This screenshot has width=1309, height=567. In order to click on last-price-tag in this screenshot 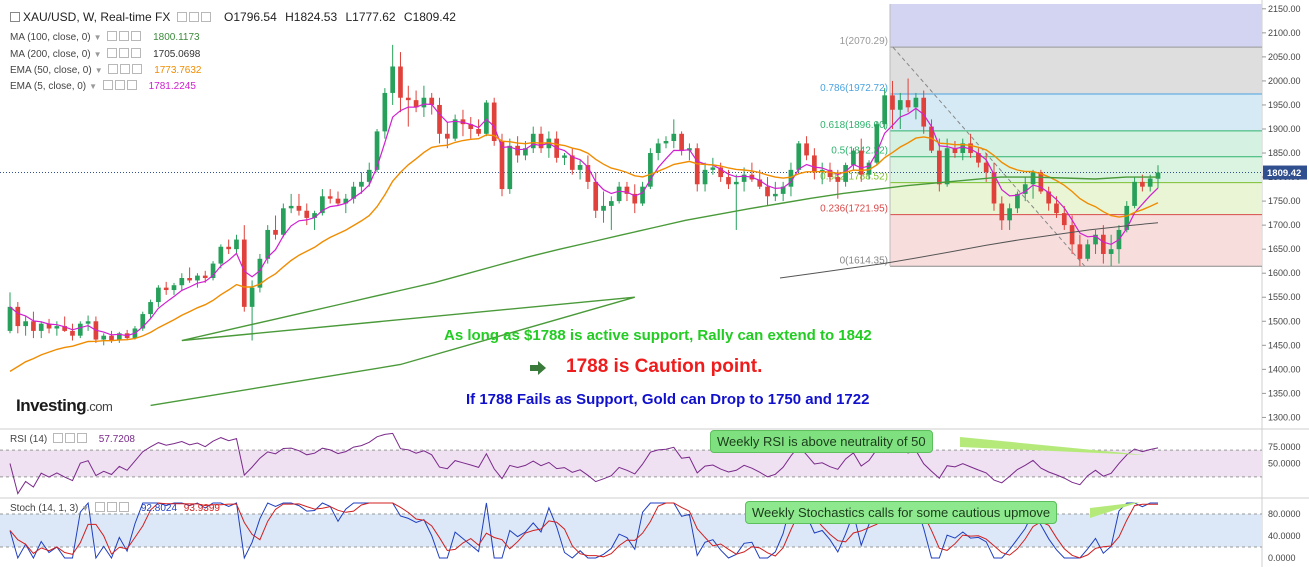, I will do `click(1285, 172)`.